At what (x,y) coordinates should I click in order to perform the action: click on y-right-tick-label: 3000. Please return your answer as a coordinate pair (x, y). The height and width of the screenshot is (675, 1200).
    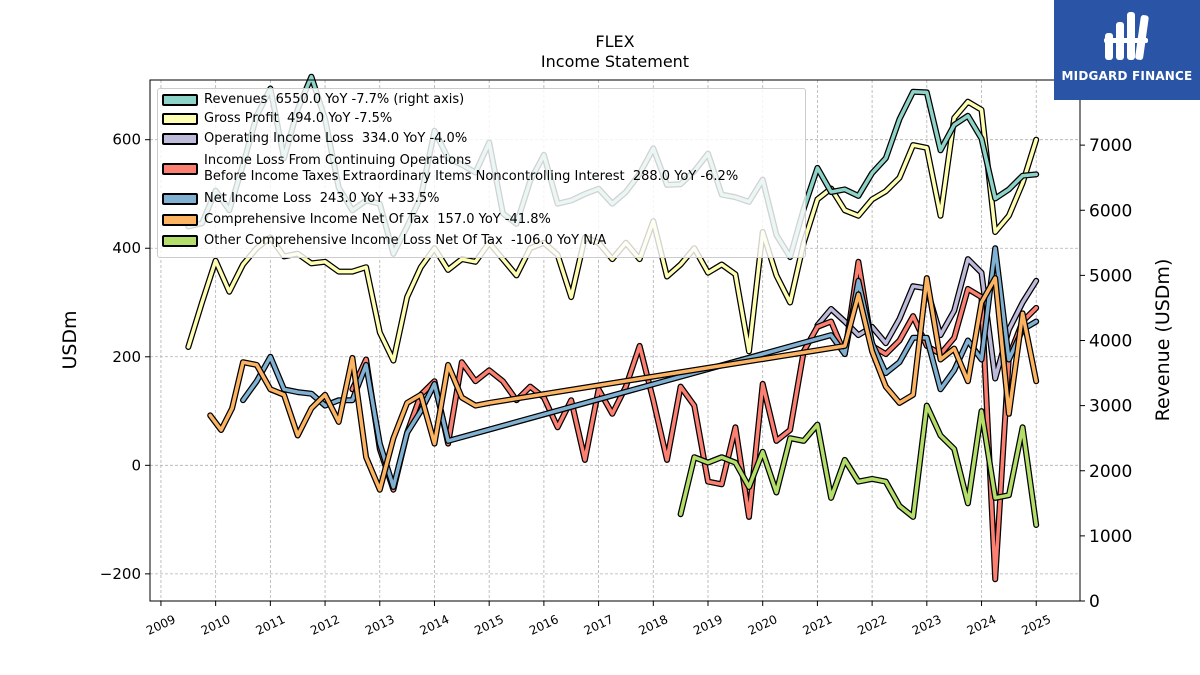
    Looking at the image, I should click on (1110, 407).